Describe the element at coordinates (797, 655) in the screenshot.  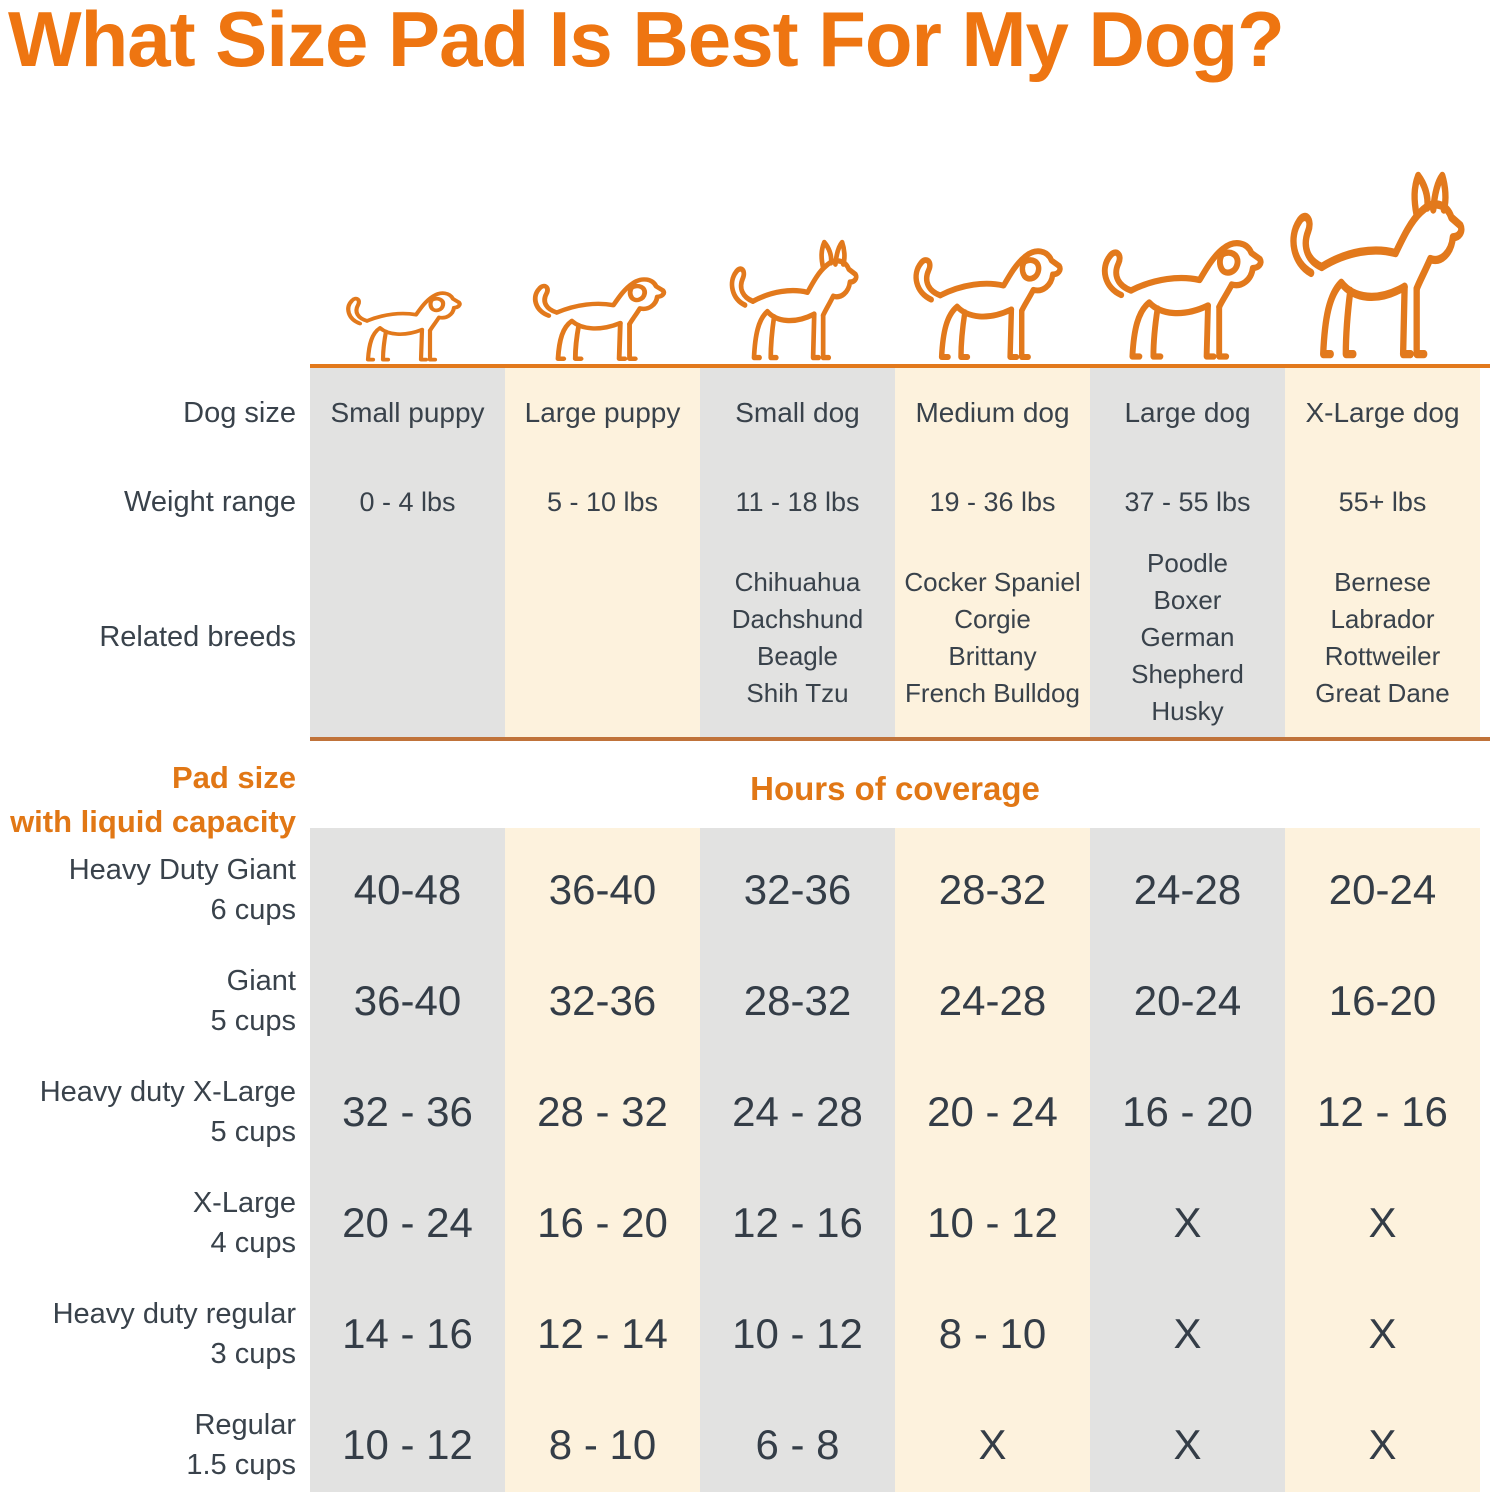
I see `breed: Beagle` at that location.